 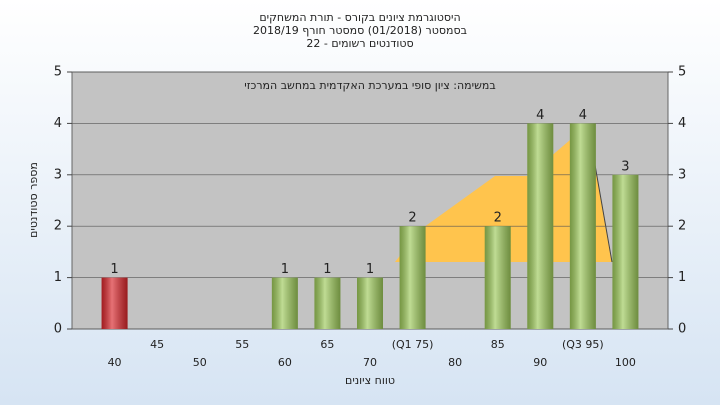 I want to click on distribution-area, so click(x=503, y=193).